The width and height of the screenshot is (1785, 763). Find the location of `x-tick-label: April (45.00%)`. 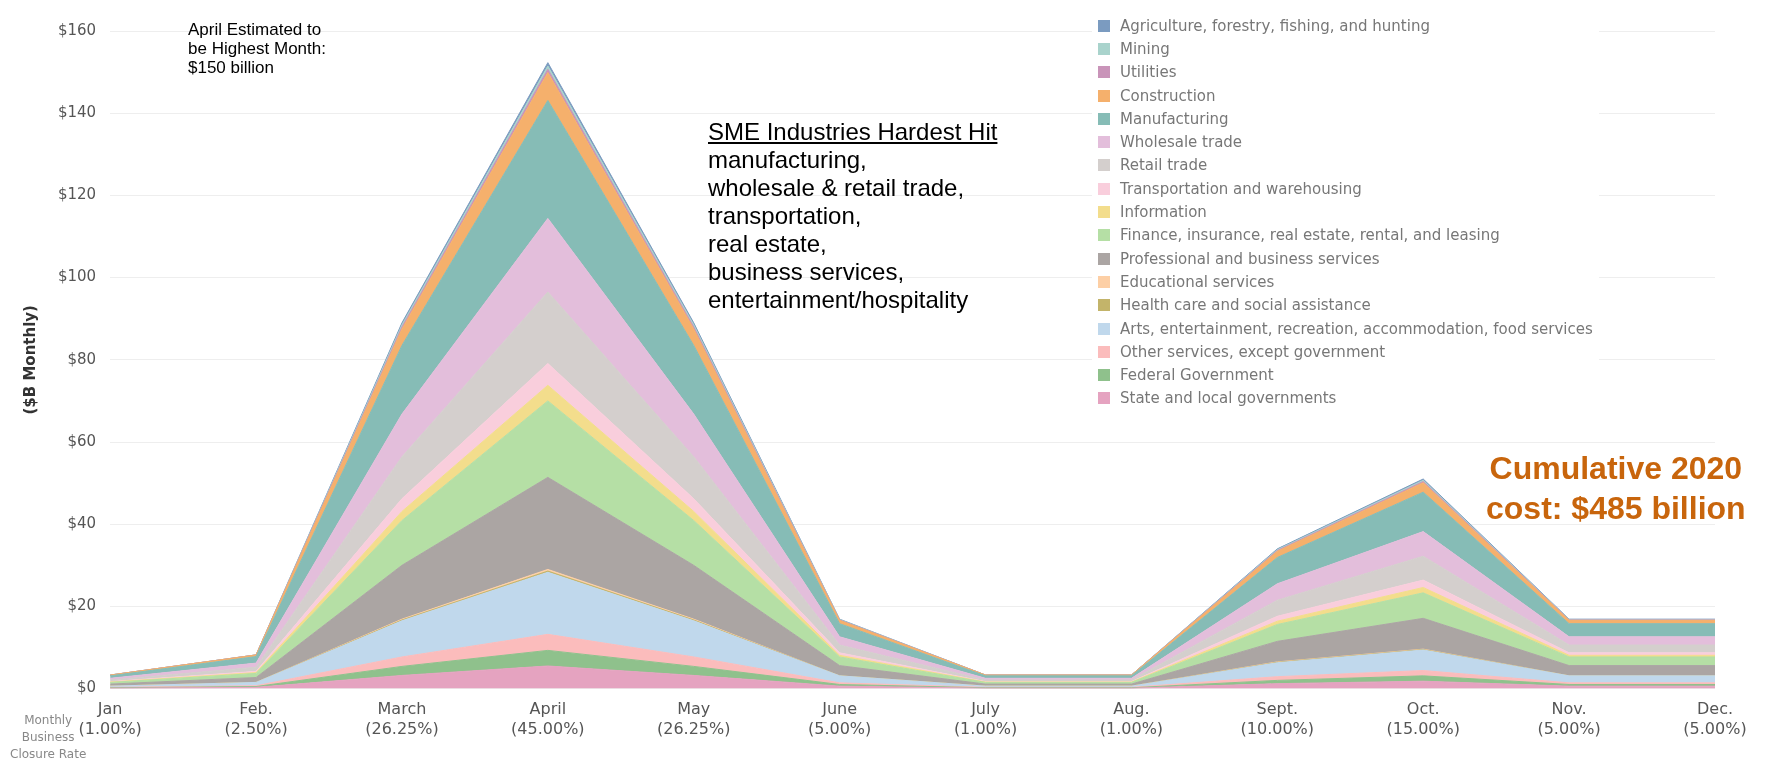

x-tick-label: April (45.00%) is located at coordinates (548, 718).